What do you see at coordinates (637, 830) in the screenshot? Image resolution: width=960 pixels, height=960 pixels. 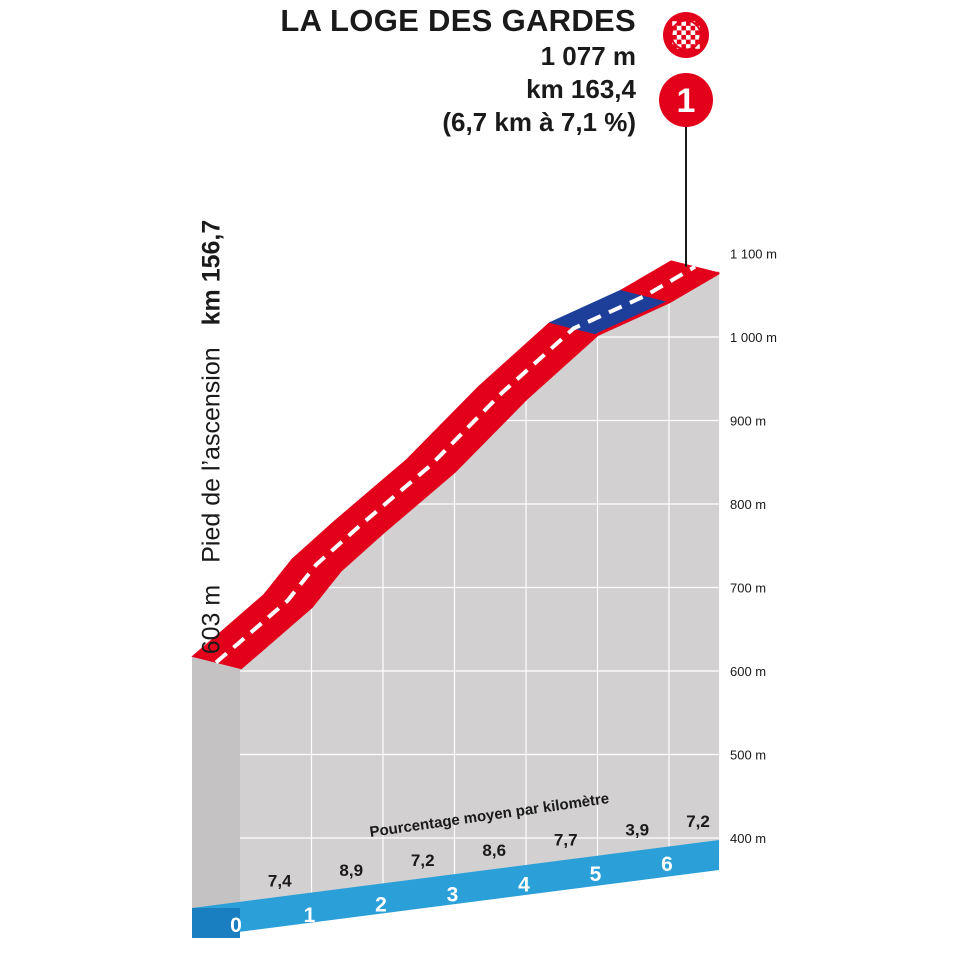 I see `gradient-label: 3,9` at bounding box center [637, 830].